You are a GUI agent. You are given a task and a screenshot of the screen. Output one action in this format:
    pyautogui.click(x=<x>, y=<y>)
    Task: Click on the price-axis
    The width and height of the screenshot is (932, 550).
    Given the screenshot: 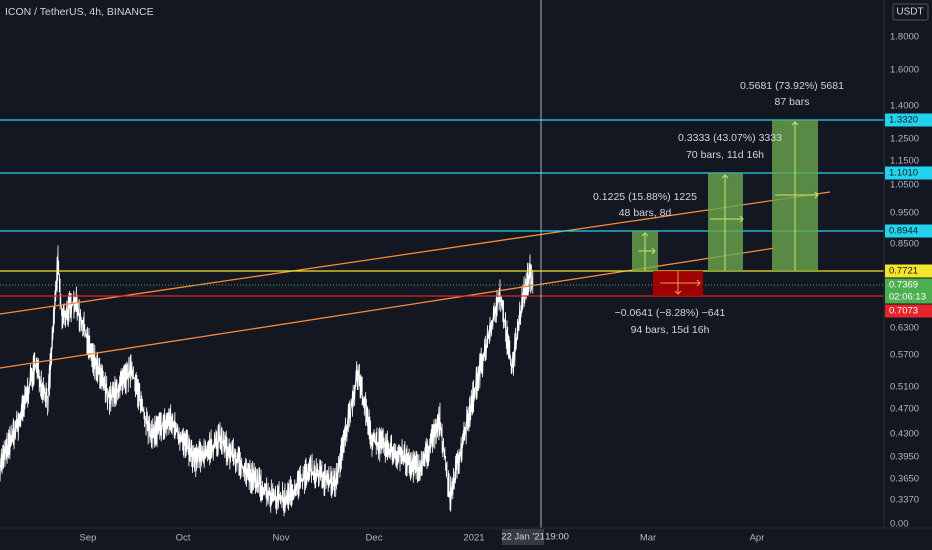 What is the action you would take?
    pyautogui.click(x=908, y=264)
    